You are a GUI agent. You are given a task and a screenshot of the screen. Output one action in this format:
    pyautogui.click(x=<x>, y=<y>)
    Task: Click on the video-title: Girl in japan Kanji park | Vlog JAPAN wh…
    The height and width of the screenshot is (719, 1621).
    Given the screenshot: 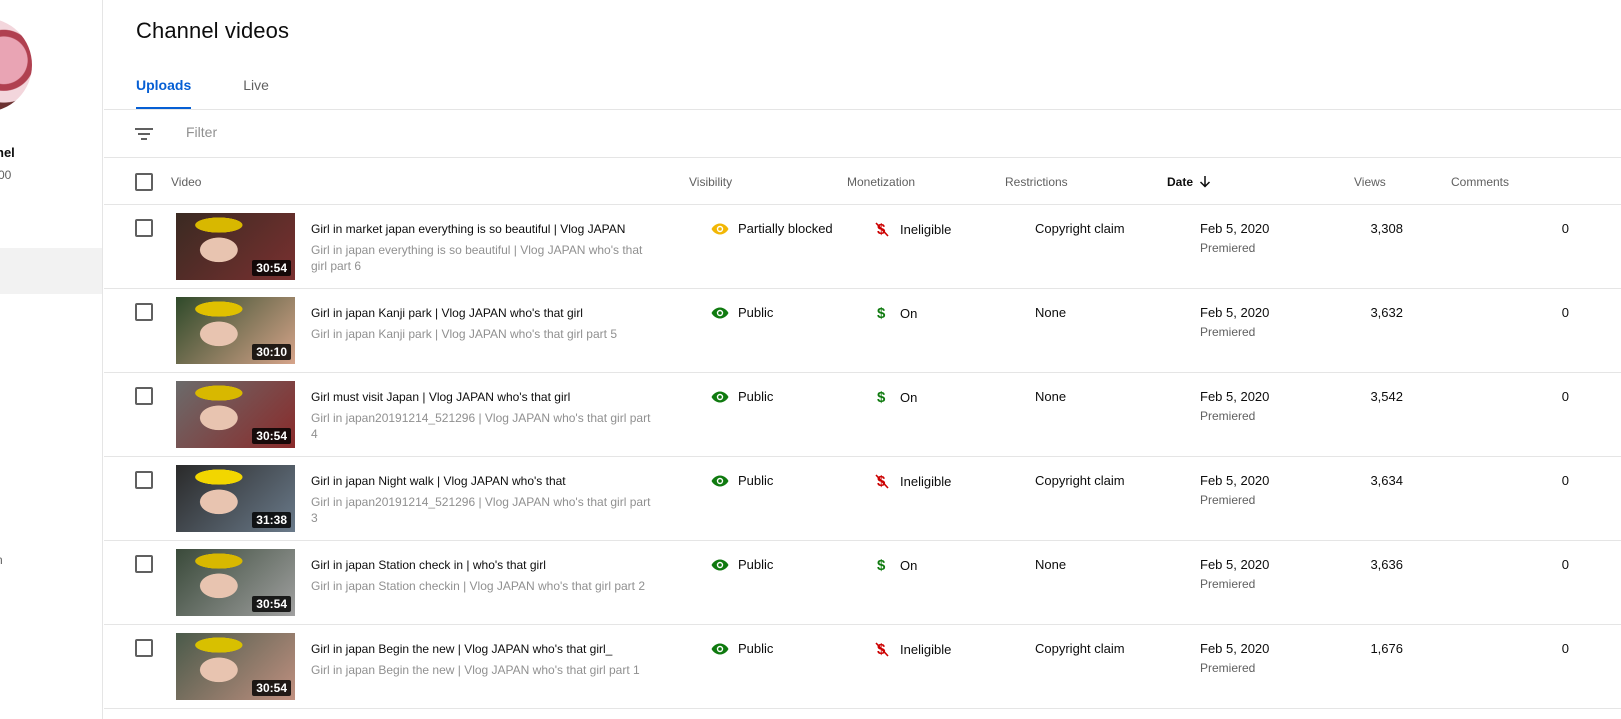 What is the action you would take?
    pyautogui.click(x=447, y=313)
    